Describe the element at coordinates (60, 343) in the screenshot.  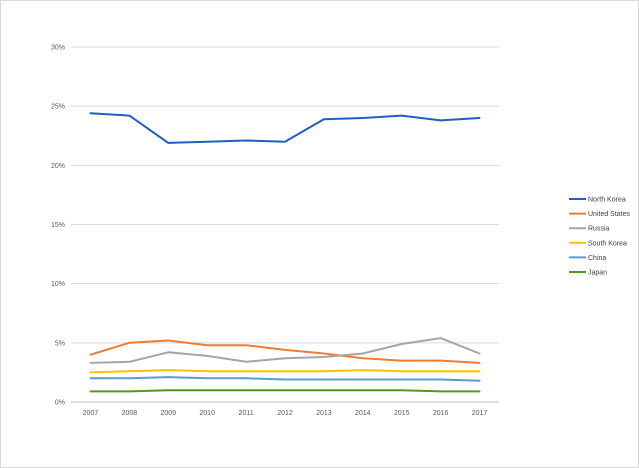
I see `y-tick-label: 5%` at that location.